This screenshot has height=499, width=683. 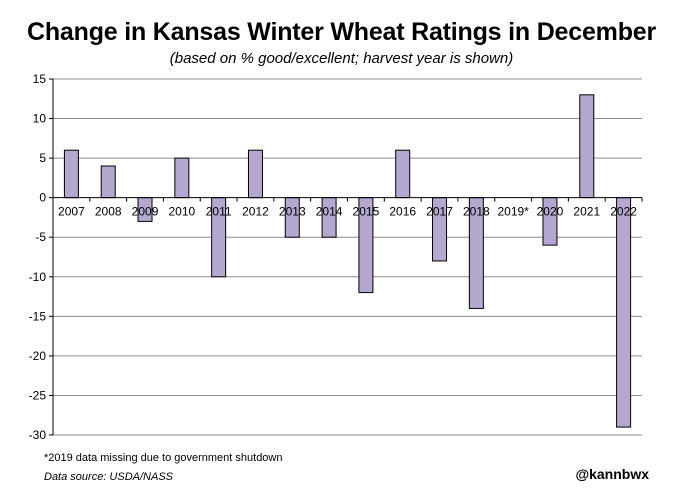 What do you see at coordinates (38, 316) in the screenshot?
I see `y-tick-label: -15` at bounding box center [38, 316].